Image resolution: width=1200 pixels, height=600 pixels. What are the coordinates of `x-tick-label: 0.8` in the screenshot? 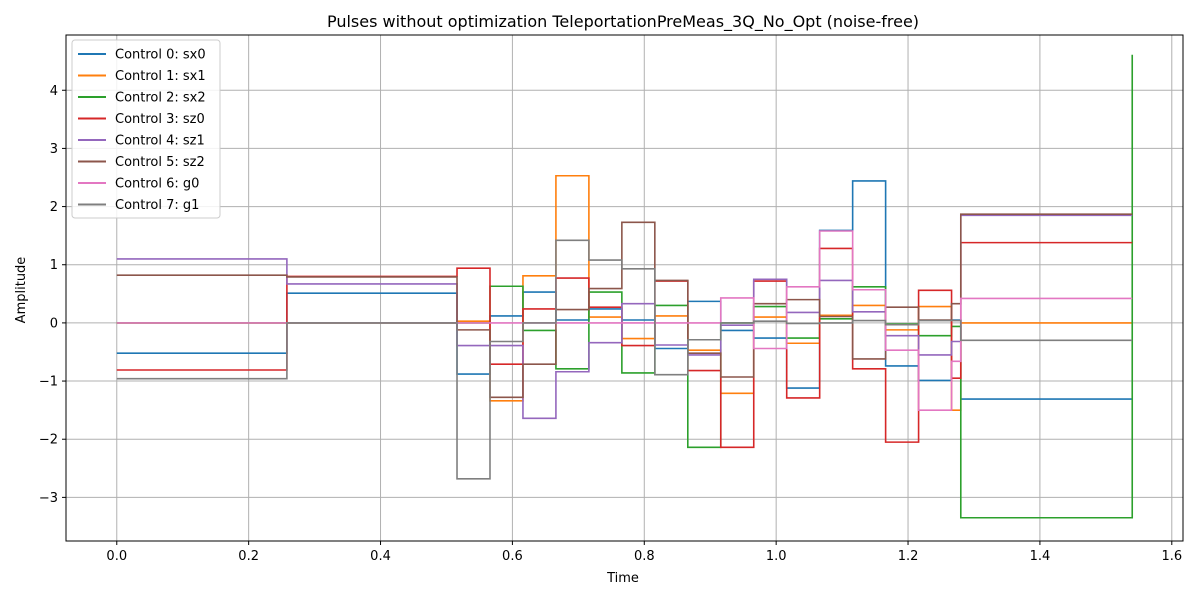 It's located at (644, 556).